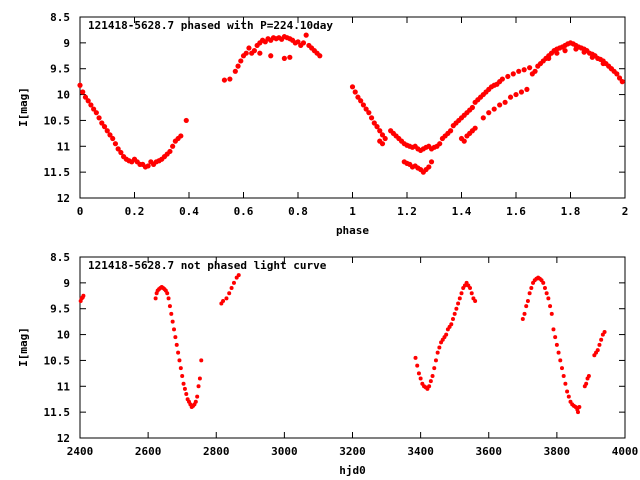 The width and height of the screenshot is (640, 480). What do you see at coordinates (352, 211) in the screenshot?
I see `x-tick-label: 1` at bounding box center [352, 211].